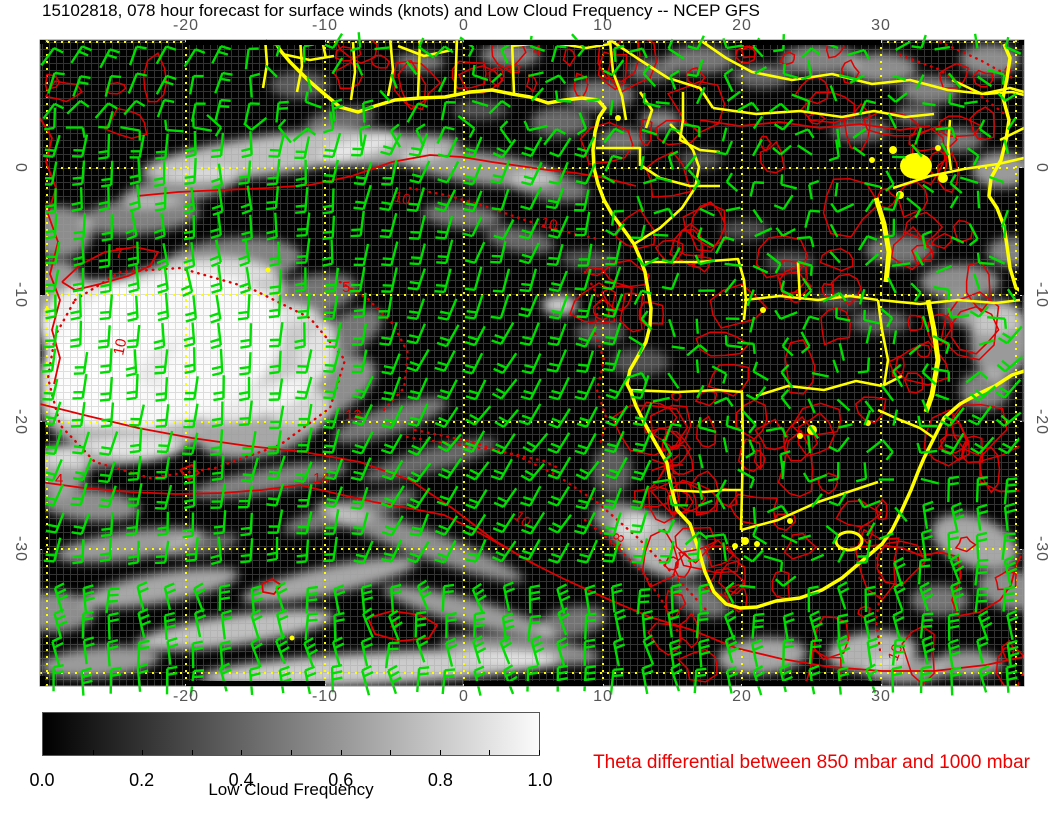 The width and height of the screenshot is (1056, 816). What do you see at coordinates (440, 780) in the screenshot?
I see `colorbar-tick: 0.8` at bounding box center [440, 780].